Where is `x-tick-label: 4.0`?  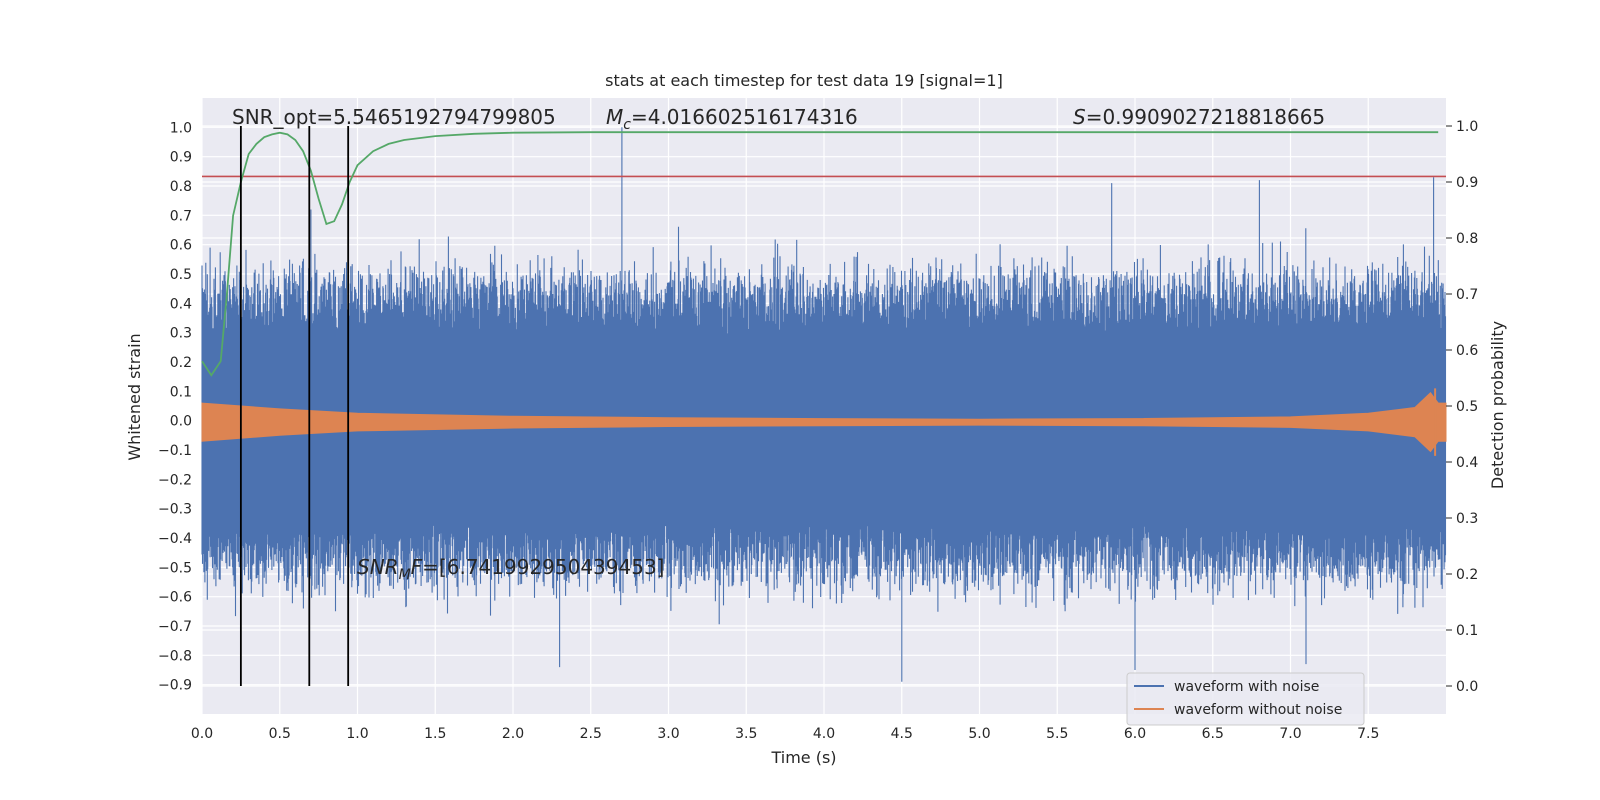 x-tick-label: 4.0 is located at coordinates (824, 734).